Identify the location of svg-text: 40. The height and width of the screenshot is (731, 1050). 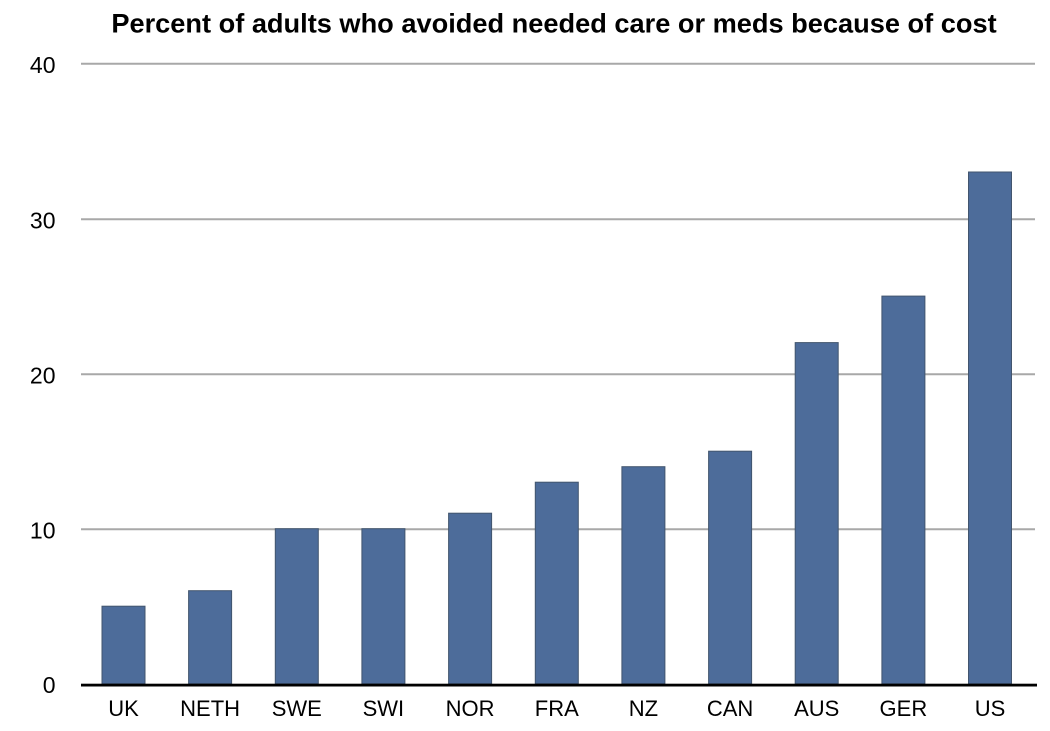
(43, 65).